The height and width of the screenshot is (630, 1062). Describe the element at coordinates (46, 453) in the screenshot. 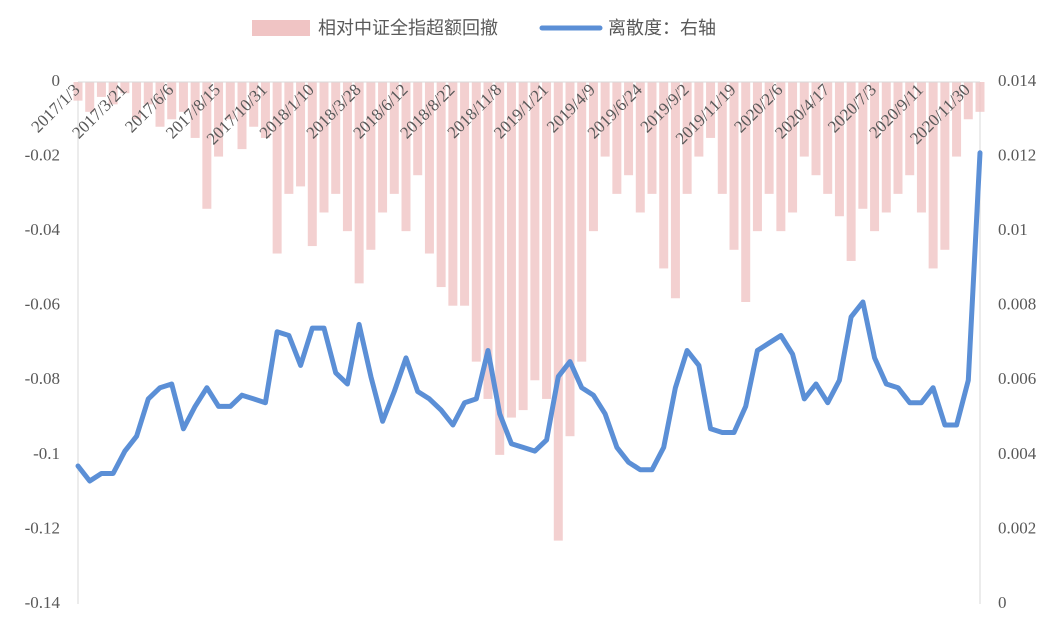

I see `y-tick-label: -0.1` at that location.